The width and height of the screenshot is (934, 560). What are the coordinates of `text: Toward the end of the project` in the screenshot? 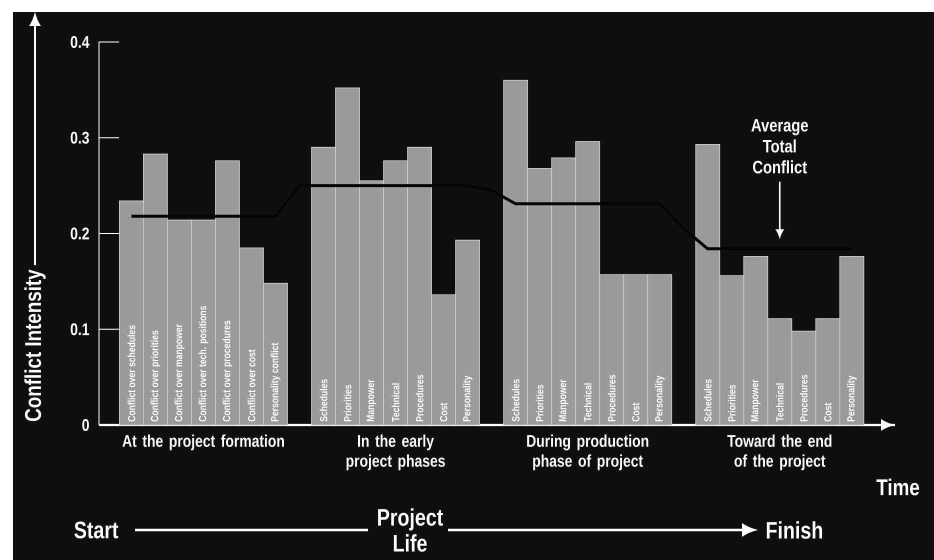 It's located at (779, 452).